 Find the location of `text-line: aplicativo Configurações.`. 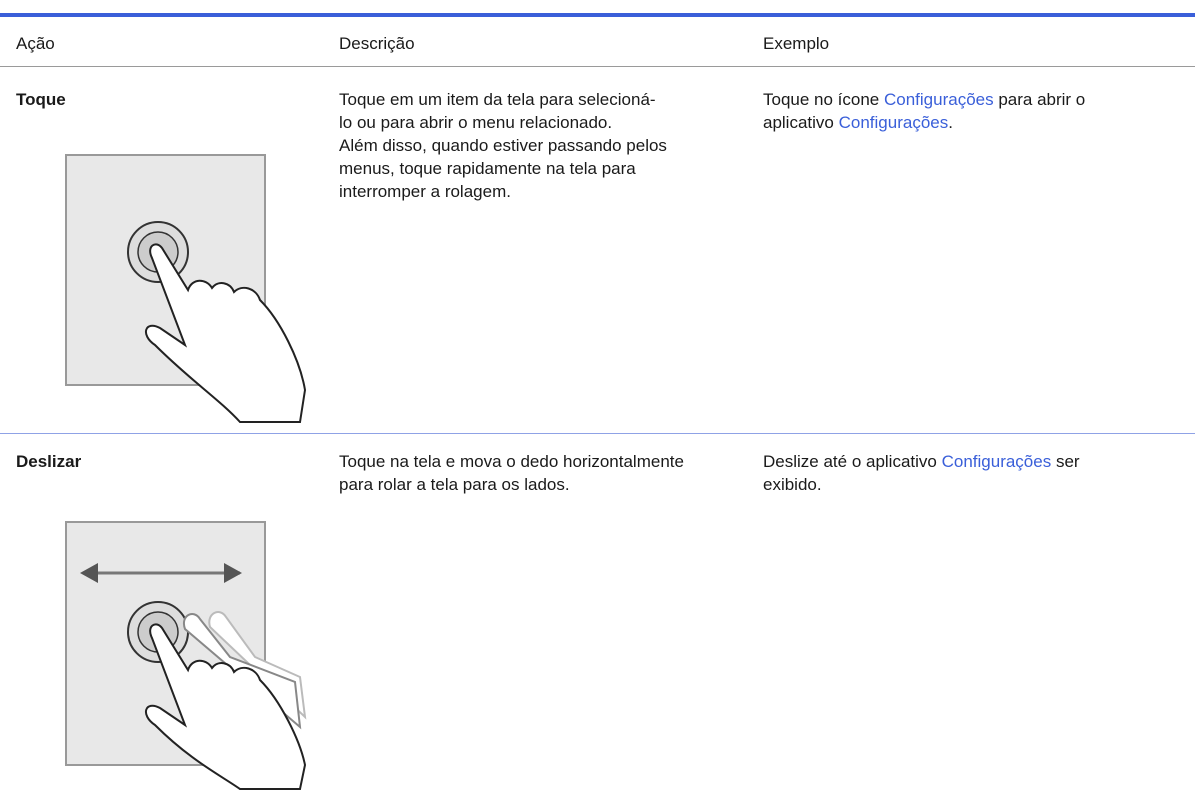

text-line: aplicativo Configurações. is located at coordinates (924, 122).